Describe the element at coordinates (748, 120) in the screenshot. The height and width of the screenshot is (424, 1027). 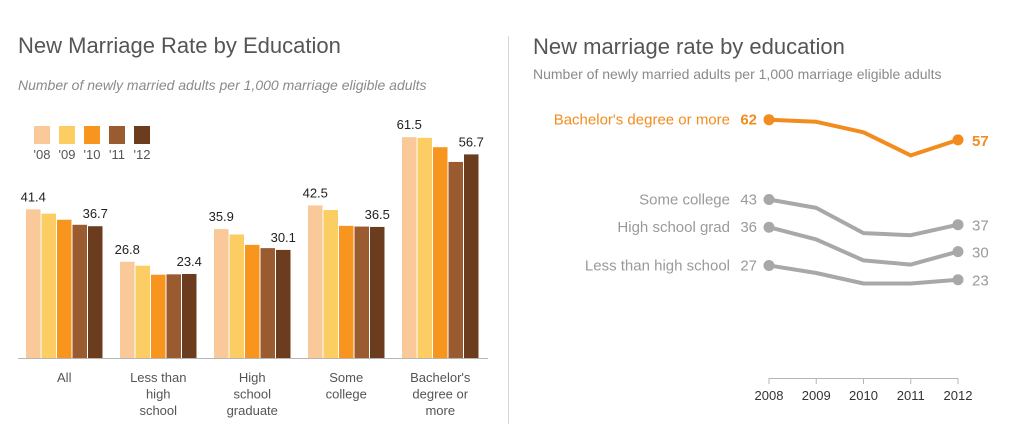
I see `series-start-value: 62` at that location.